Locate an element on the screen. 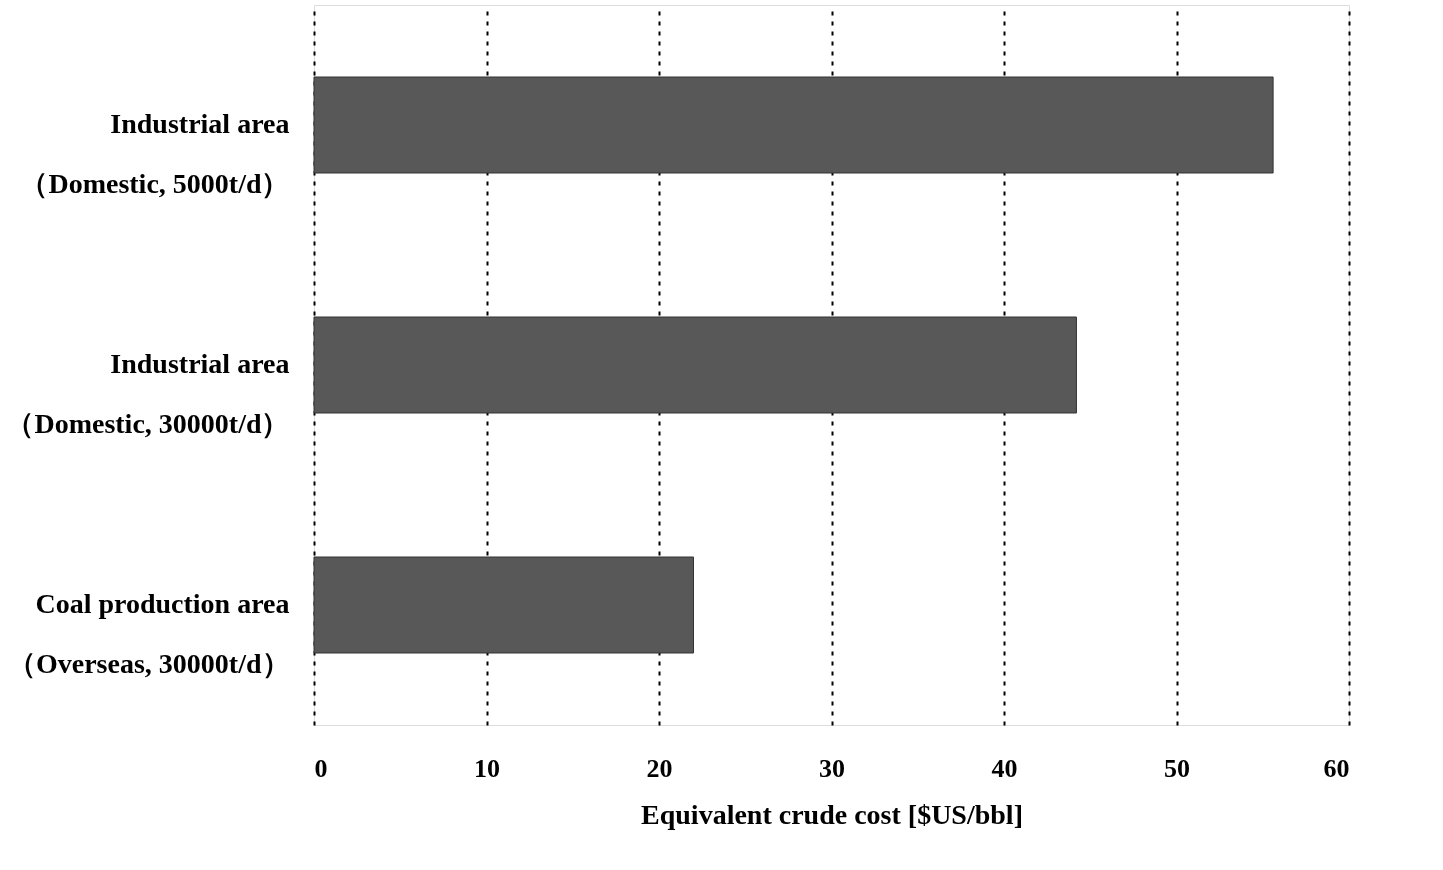 This screenshot has width=1443, height=870. x-tick-label: 0 is located at coordinates (321, 768).